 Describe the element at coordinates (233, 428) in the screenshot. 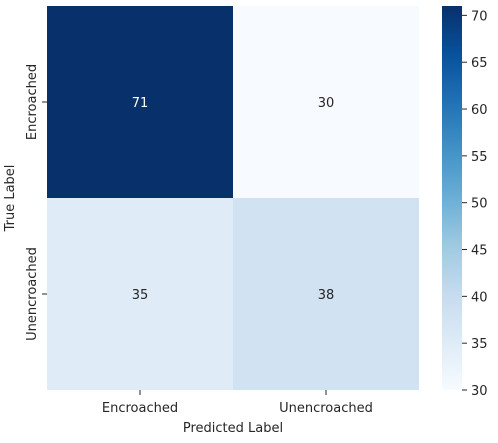

I see `x-axis-title: Predicted Label` at that location.